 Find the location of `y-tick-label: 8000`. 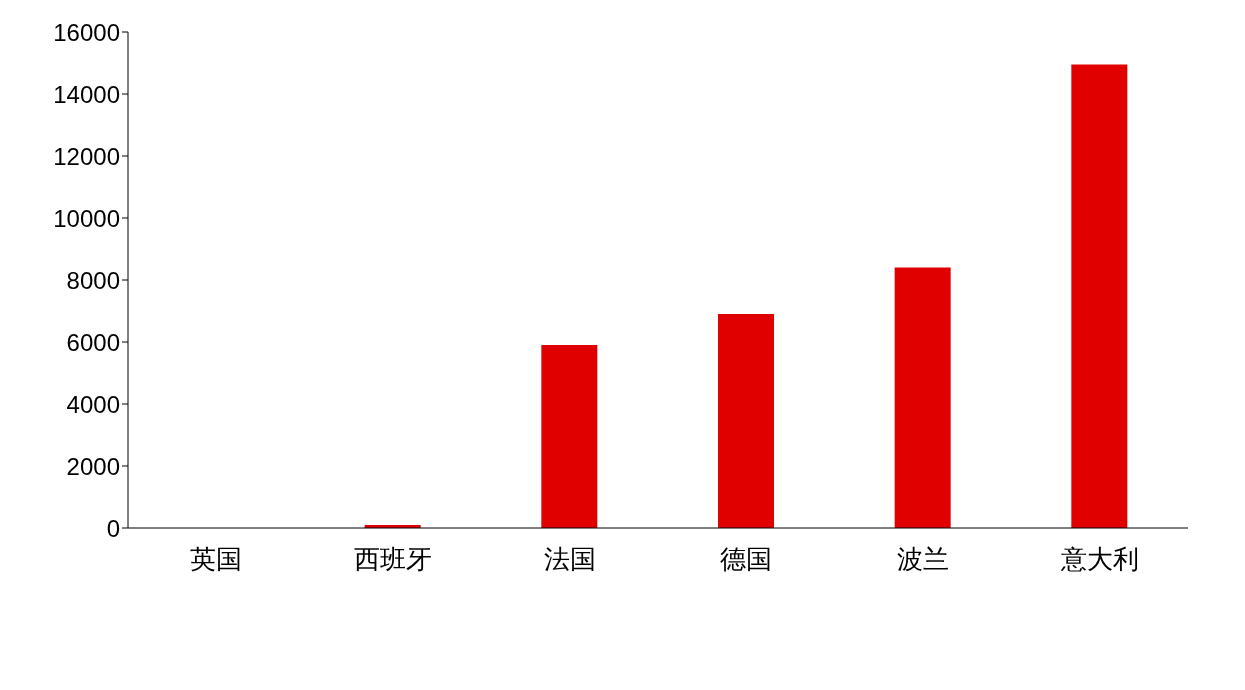

y-tick-label: 8000 is located at coordinates (93, 280).